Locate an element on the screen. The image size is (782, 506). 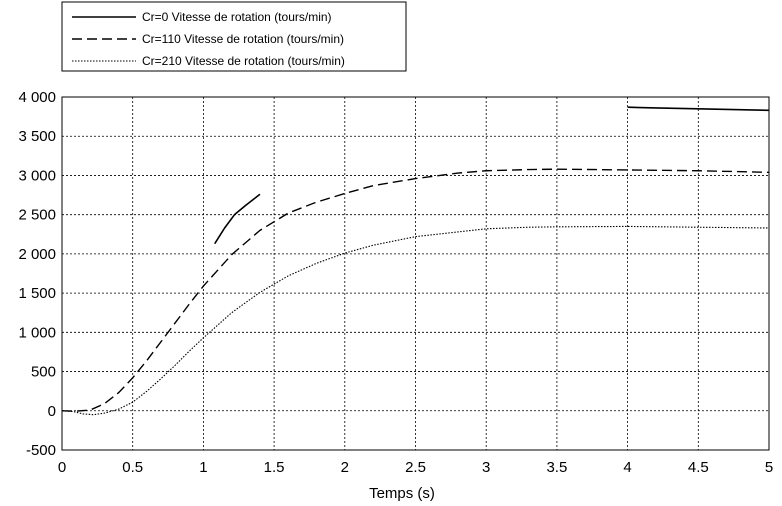
x-axis-ticks: 0 0.5 1 1.5 2 2.5 3 3.5 4 4.5 5 is located at coordinates (415, 467).